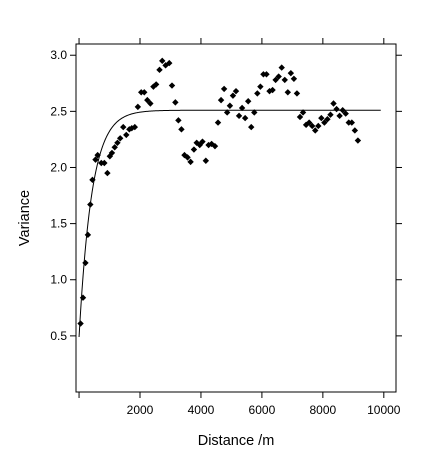  Describe the element at coordinates (140, 410) in the screenshot. I see `x-tick-label: 2000` at that location.